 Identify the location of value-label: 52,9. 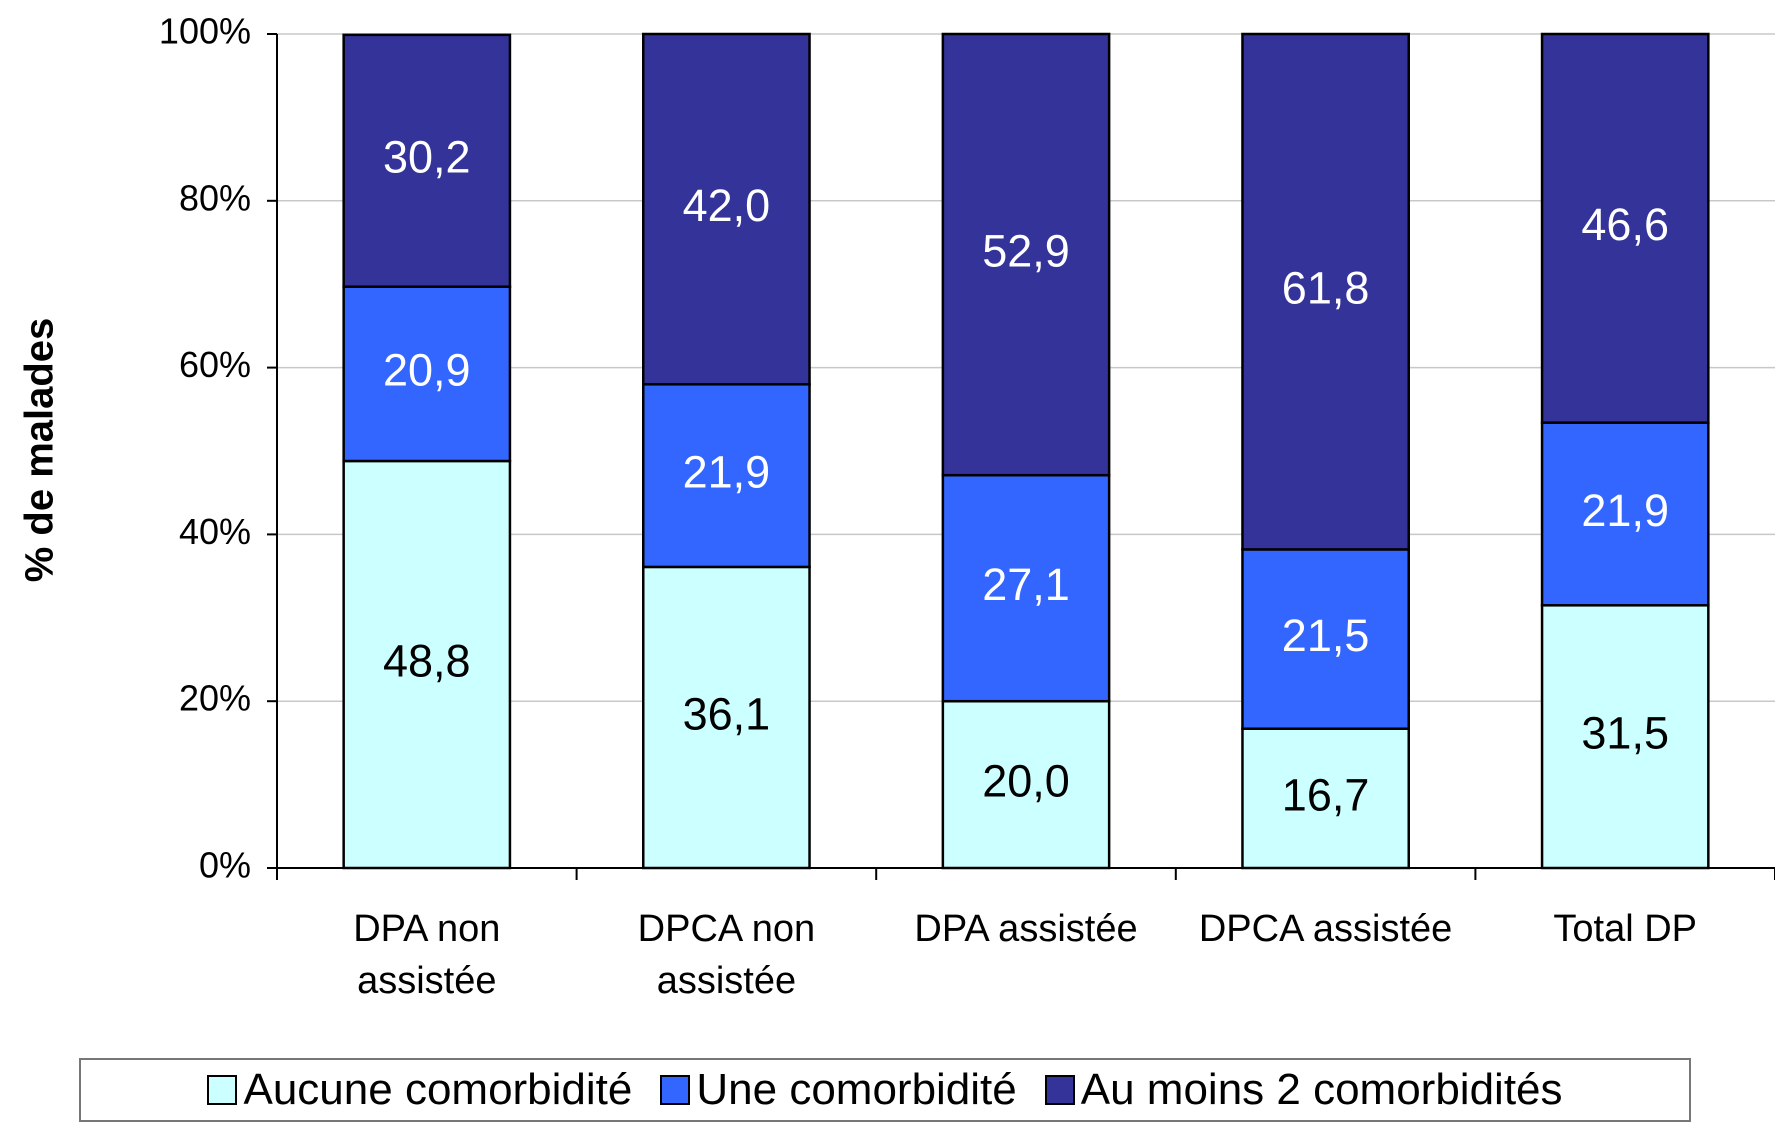
(1026, 250).